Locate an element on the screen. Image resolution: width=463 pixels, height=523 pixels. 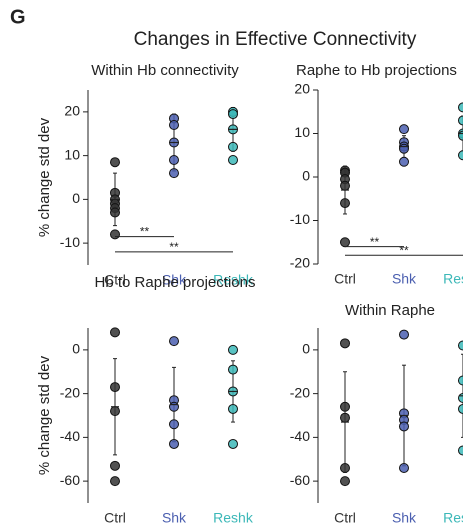
panel-title: Raphe to Hb projections is located at coordinates (376, 70).